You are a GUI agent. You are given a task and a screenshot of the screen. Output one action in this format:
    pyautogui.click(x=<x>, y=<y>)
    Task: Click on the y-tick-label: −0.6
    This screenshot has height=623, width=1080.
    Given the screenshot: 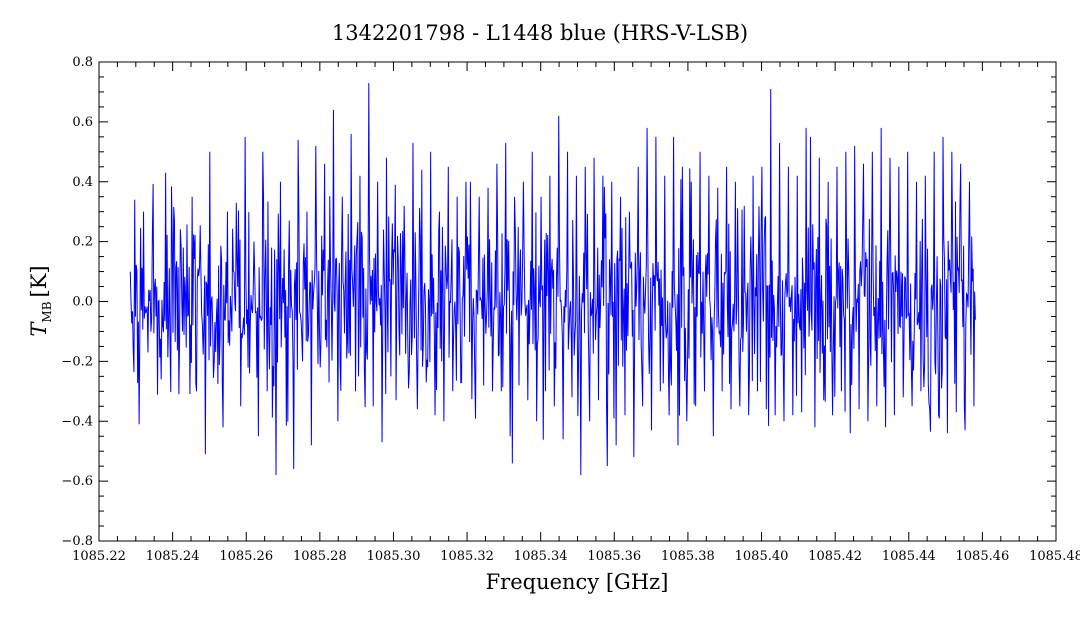 What is the action you would take?
    pyautogui.click(x=77, y=481)
    